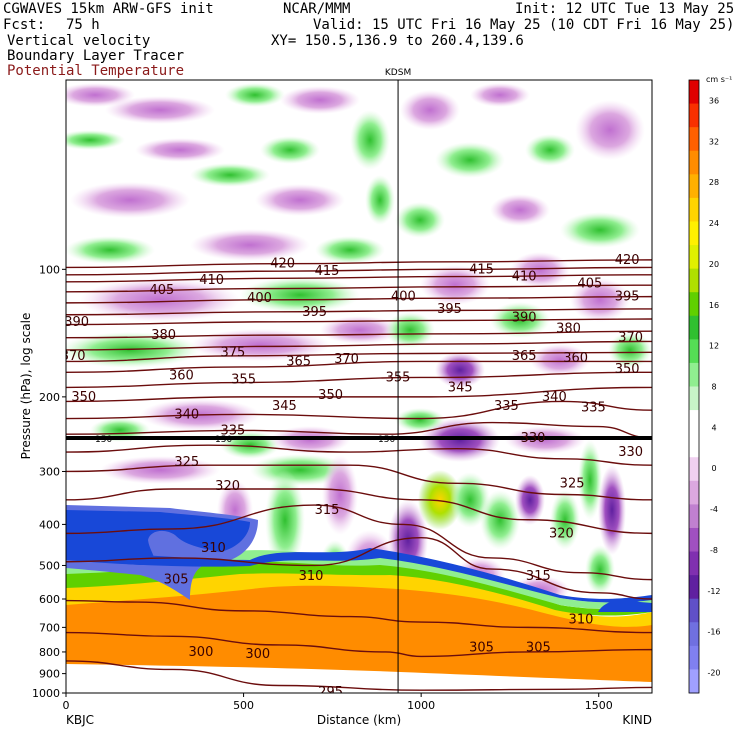 The image size is (740, 740). What do you see at coordinates (80, 720) in the screenshot?
I see `left-station-label: KBJC` at bounding box center [80, 720].